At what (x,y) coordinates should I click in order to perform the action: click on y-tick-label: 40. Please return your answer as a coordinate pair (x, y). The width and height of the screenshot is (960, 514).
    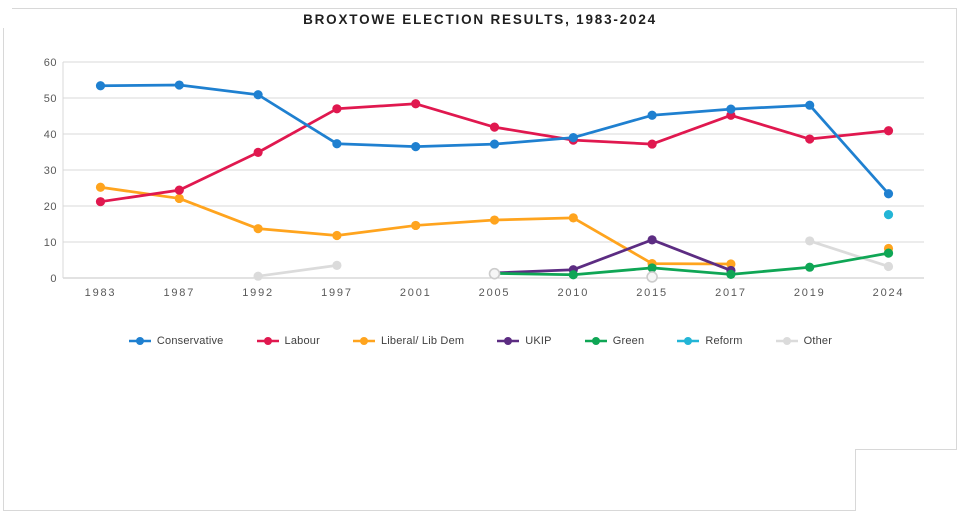
    Looking at the image, I should click on (50, 135).